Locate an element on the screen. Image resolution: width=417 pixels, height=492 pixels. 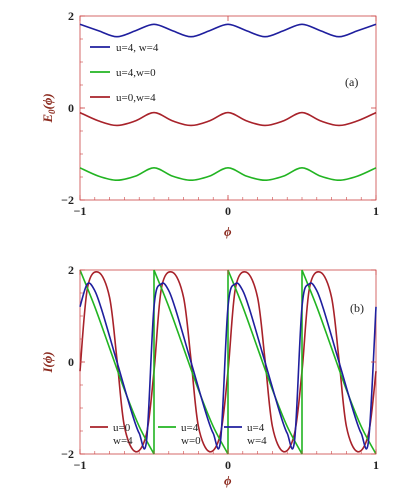
panel-a-ylabel-arg: (ϕ) is located at coordinates (47, 101).